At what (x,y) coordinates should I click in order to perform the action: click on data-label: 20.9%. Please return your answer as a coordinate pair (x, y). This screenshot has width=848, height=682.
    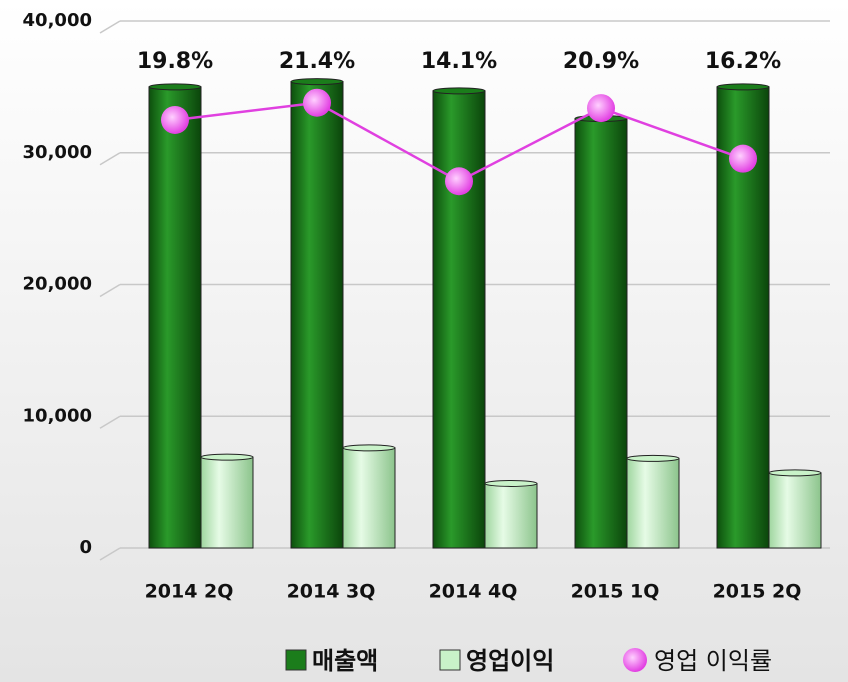
    Looking at the image, I should click on (601, 61).